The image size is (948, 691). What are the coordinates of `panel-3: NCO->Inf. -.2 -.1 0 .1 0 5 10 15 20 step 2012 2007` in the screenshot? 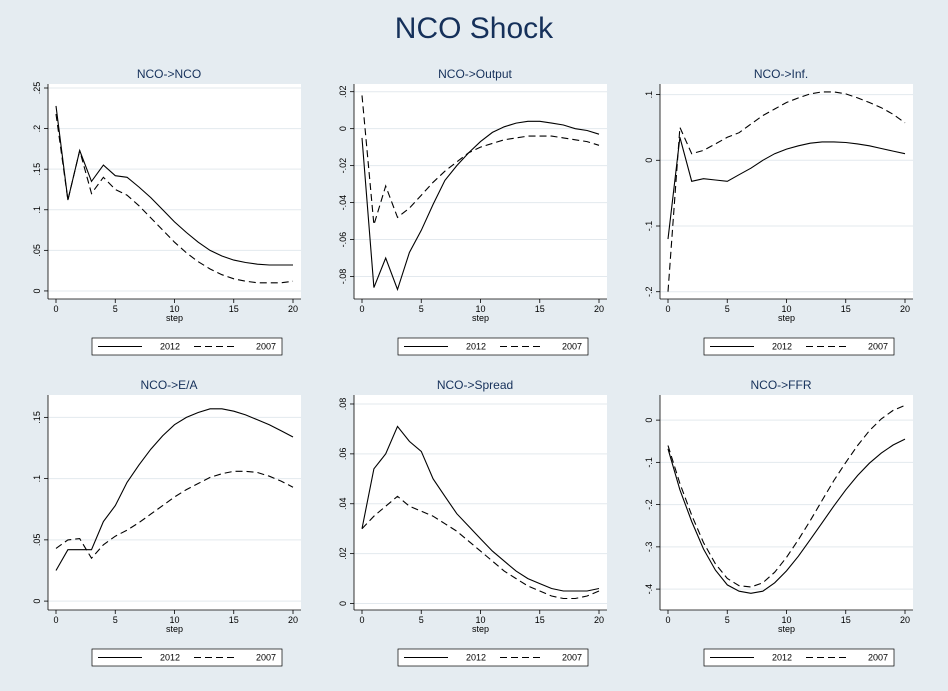 It's located at (778, 211).